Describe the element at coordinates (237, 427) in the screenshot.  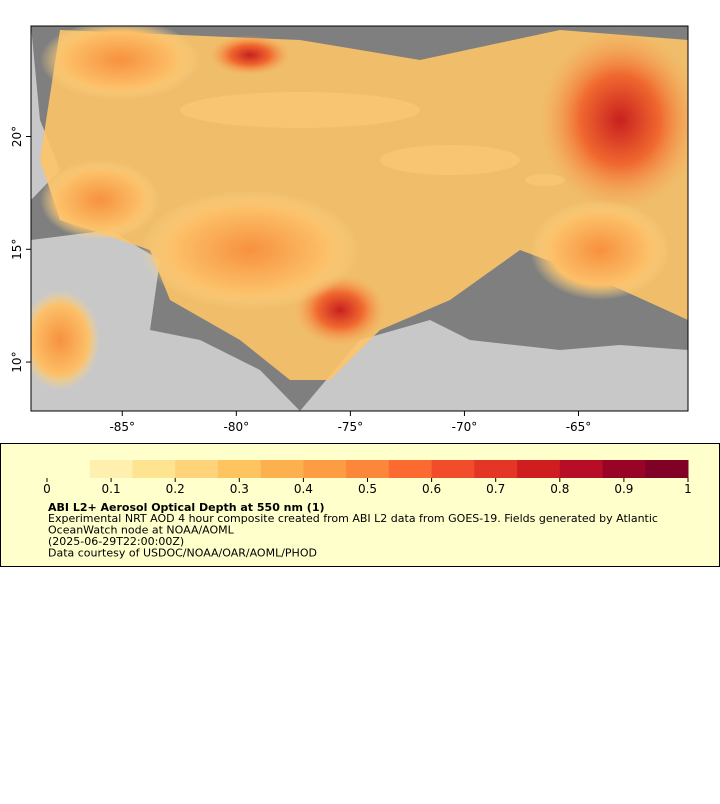
I see `x-tick-label: -80°` at that location.